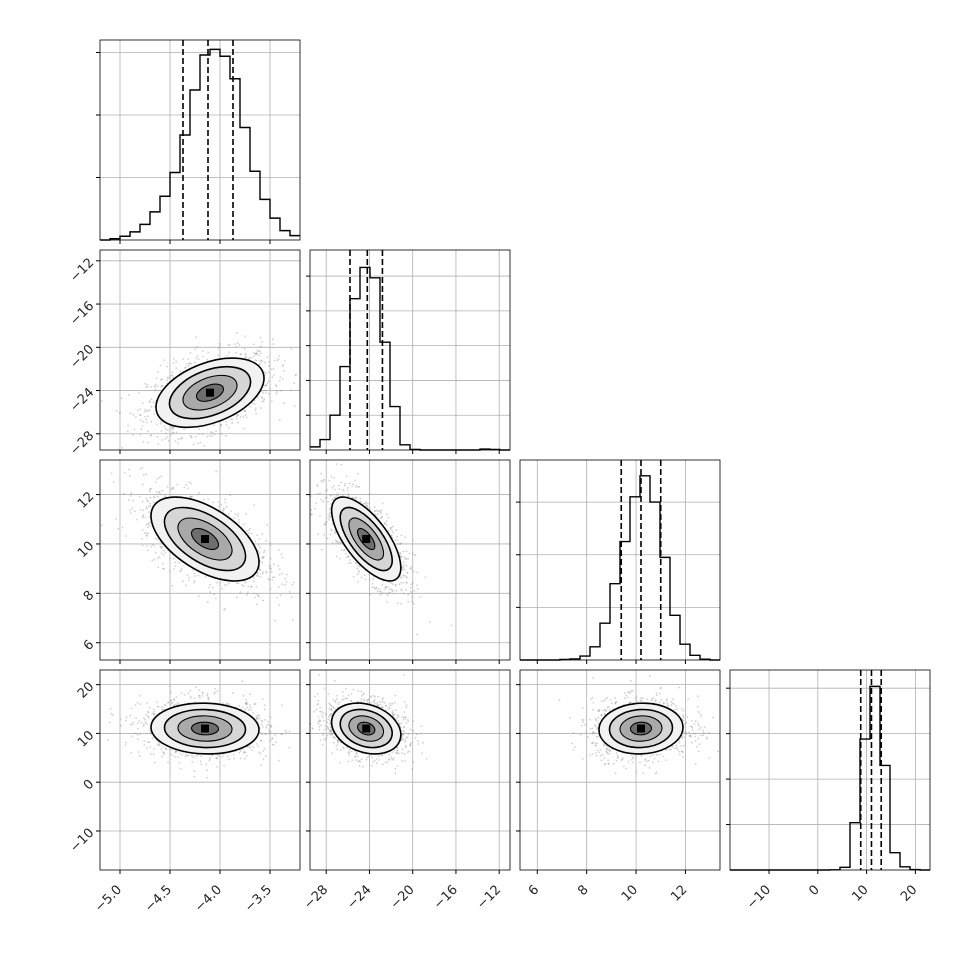  I want to click on histogram-step-line, so click(200, 144).